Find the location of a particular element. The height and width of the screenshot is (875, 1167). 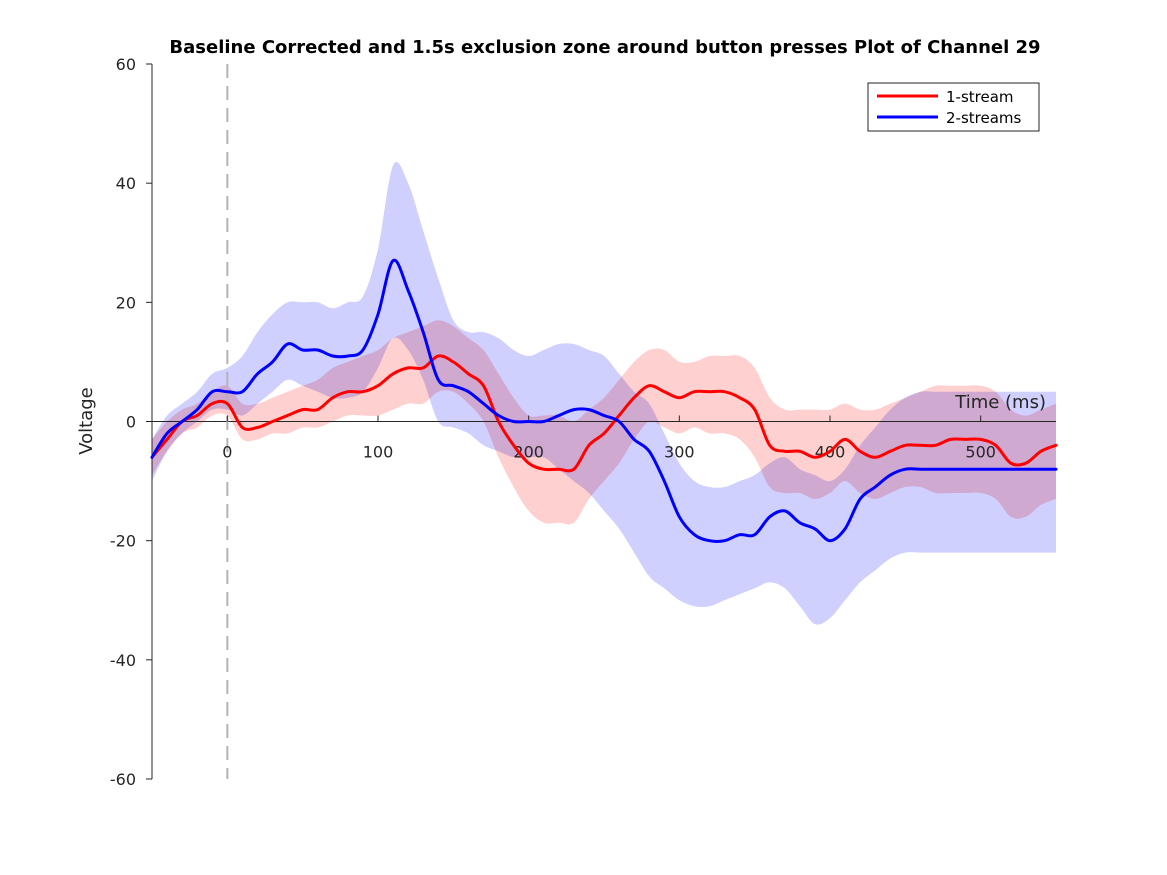

y-tick-label: -20 is located at coordinates (123, 541).